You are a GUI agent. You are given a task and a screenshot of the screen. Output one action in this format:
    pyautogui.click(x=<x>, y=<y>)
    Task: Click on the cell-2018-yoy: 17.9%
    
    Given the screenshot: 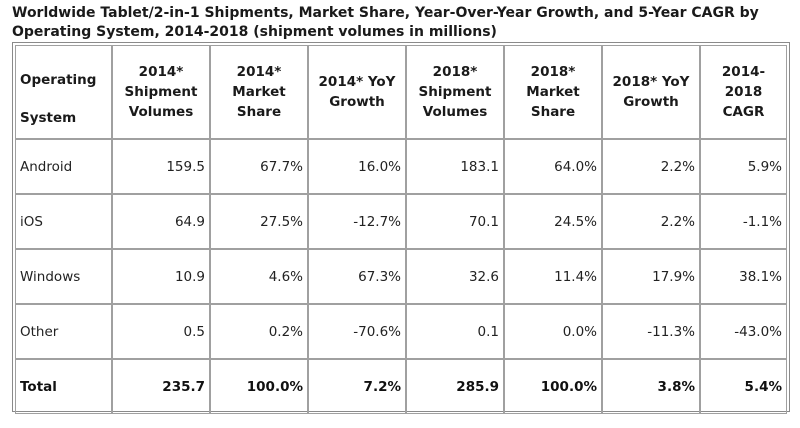 What is the action you would take?
    pyautogui.click(x=651, y=276)
    